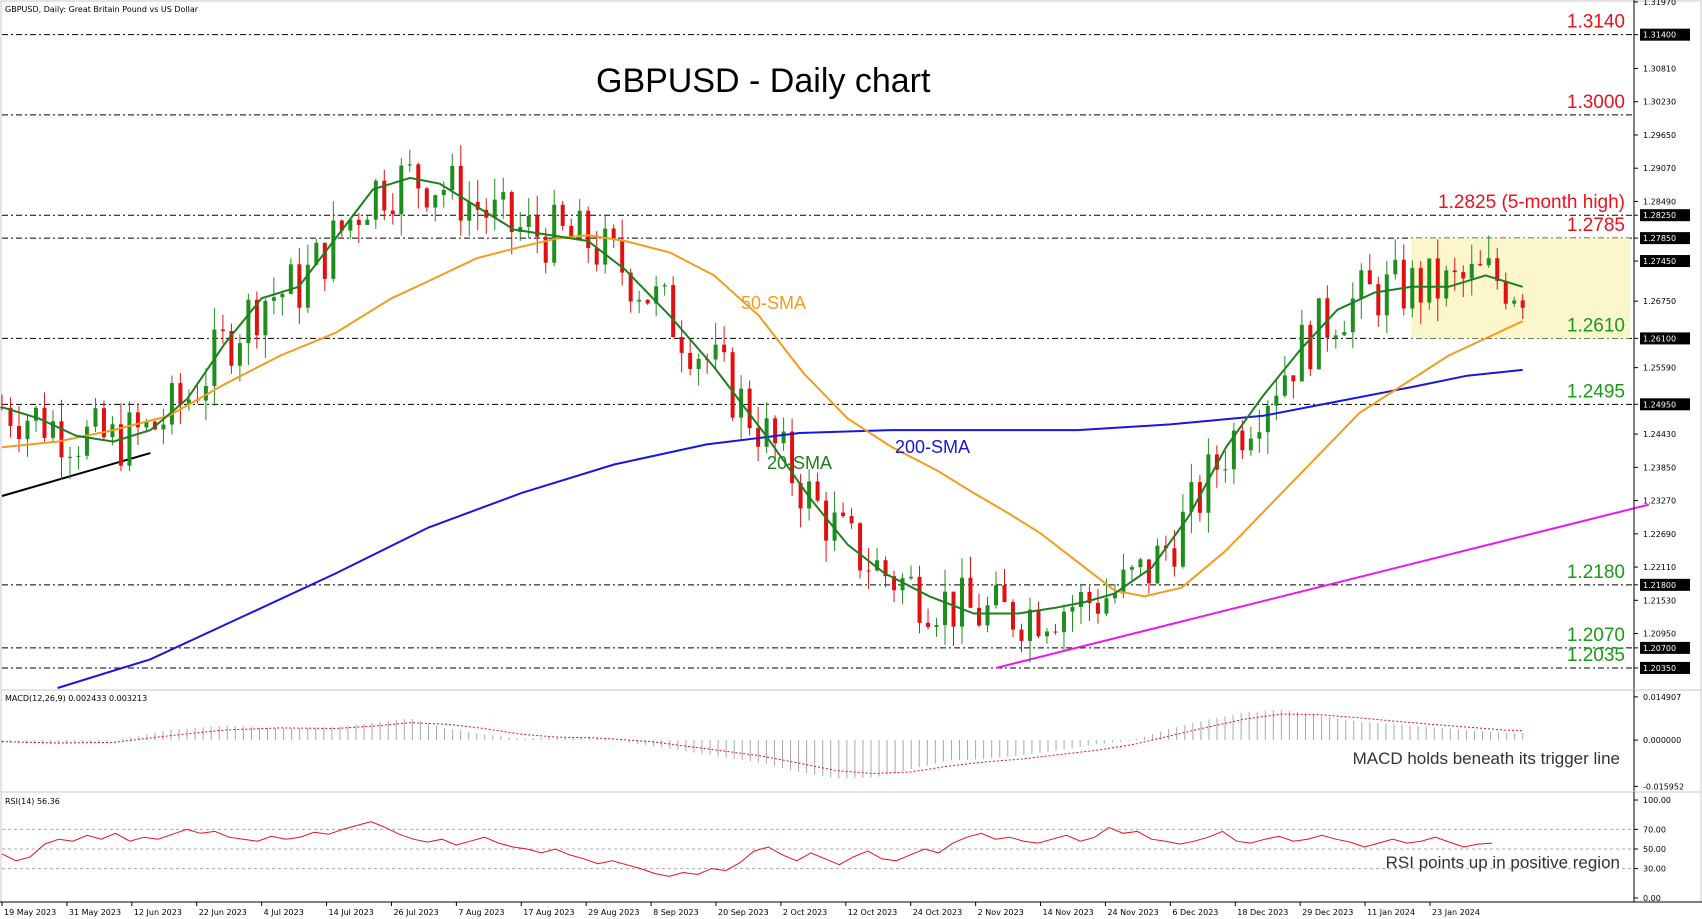 The width and height of the screenshot is (1702, 919). I want to click on date-tick-label: 20 Sep 2023, so click(743, 912).